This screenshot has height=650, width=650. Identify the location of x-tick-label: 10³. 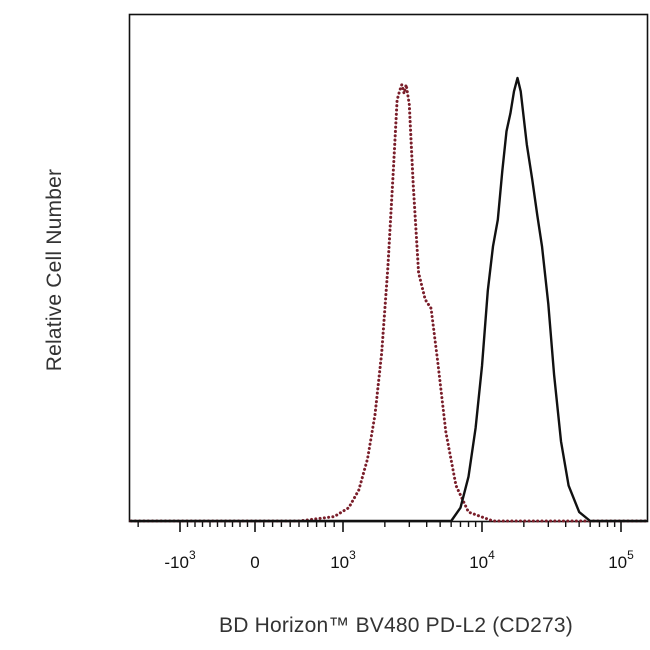
(343, 560).